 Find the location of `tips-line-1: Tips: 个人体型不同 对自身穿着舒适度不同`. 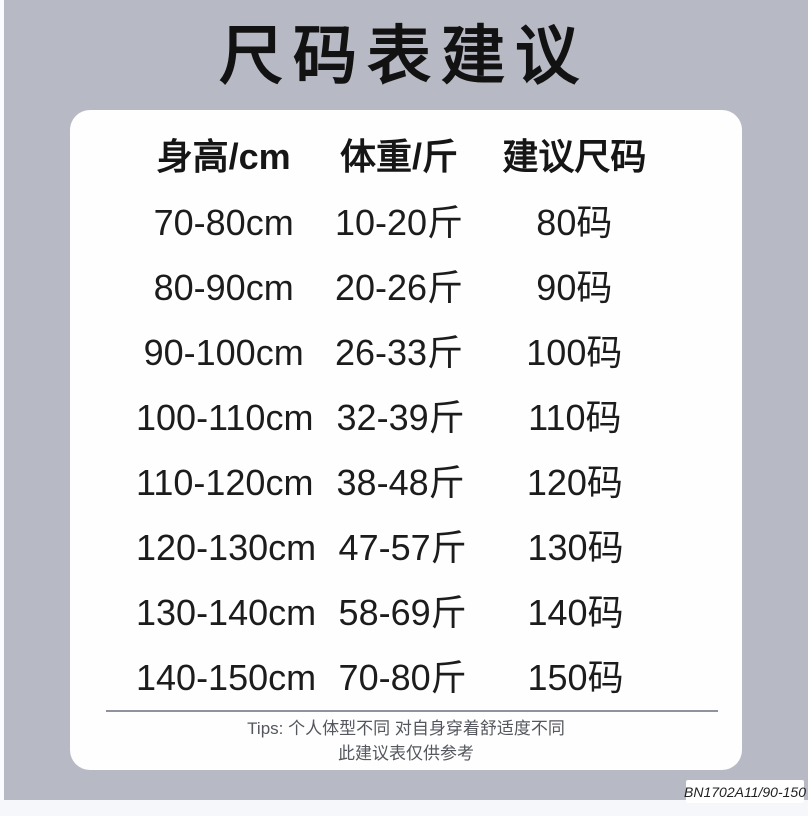

tips-line-1: Tips: 个人体型不同 对自身穿着舒适度不同 is located at coordinates (406, 728).